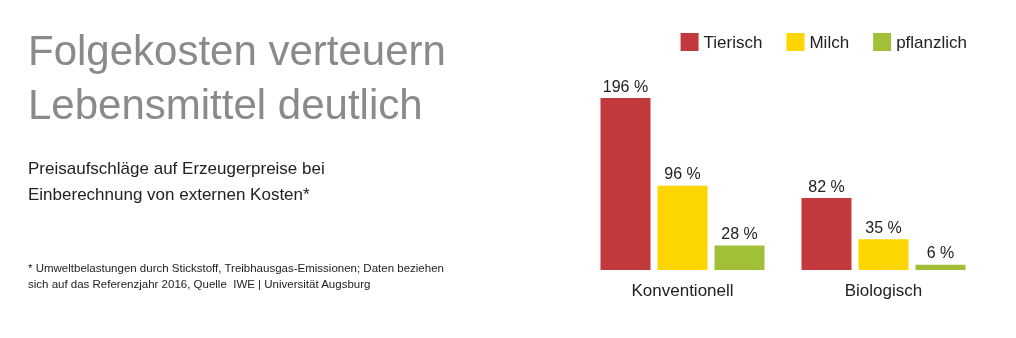 The image size is (1016, 338). I want to click on data-label: 6 %, so click(940, 253).